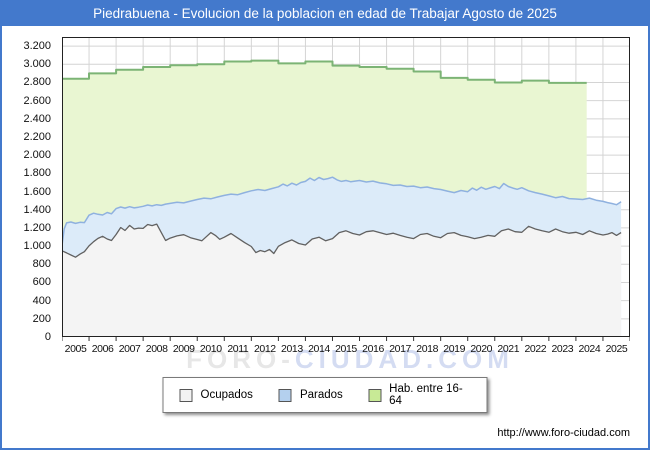 This screenshot has height=450, width=650. What do you see at coordinates (481, 349) in the screenshot?
I see `x-tick-label: 2020` at bounding box center [481, 349].